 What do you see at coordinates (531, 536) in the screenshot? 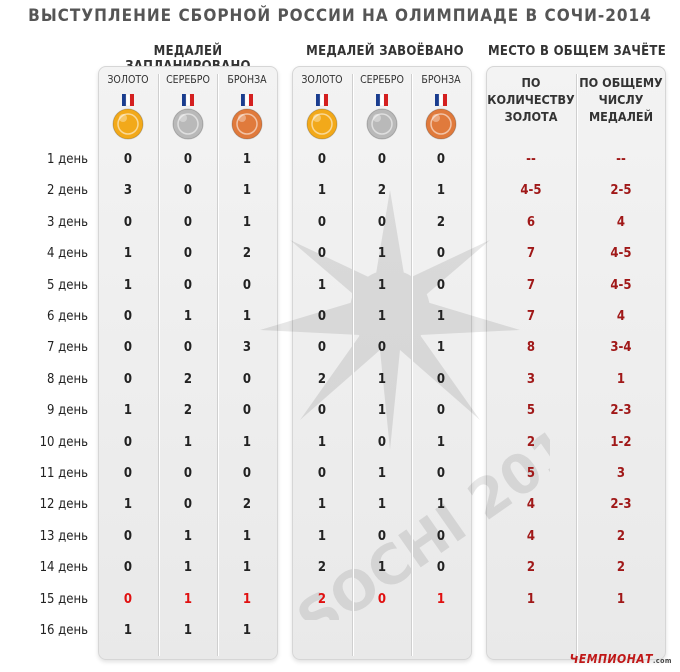
I see `standing-by-gold-cell: 4` at bounding box center [531, 536].